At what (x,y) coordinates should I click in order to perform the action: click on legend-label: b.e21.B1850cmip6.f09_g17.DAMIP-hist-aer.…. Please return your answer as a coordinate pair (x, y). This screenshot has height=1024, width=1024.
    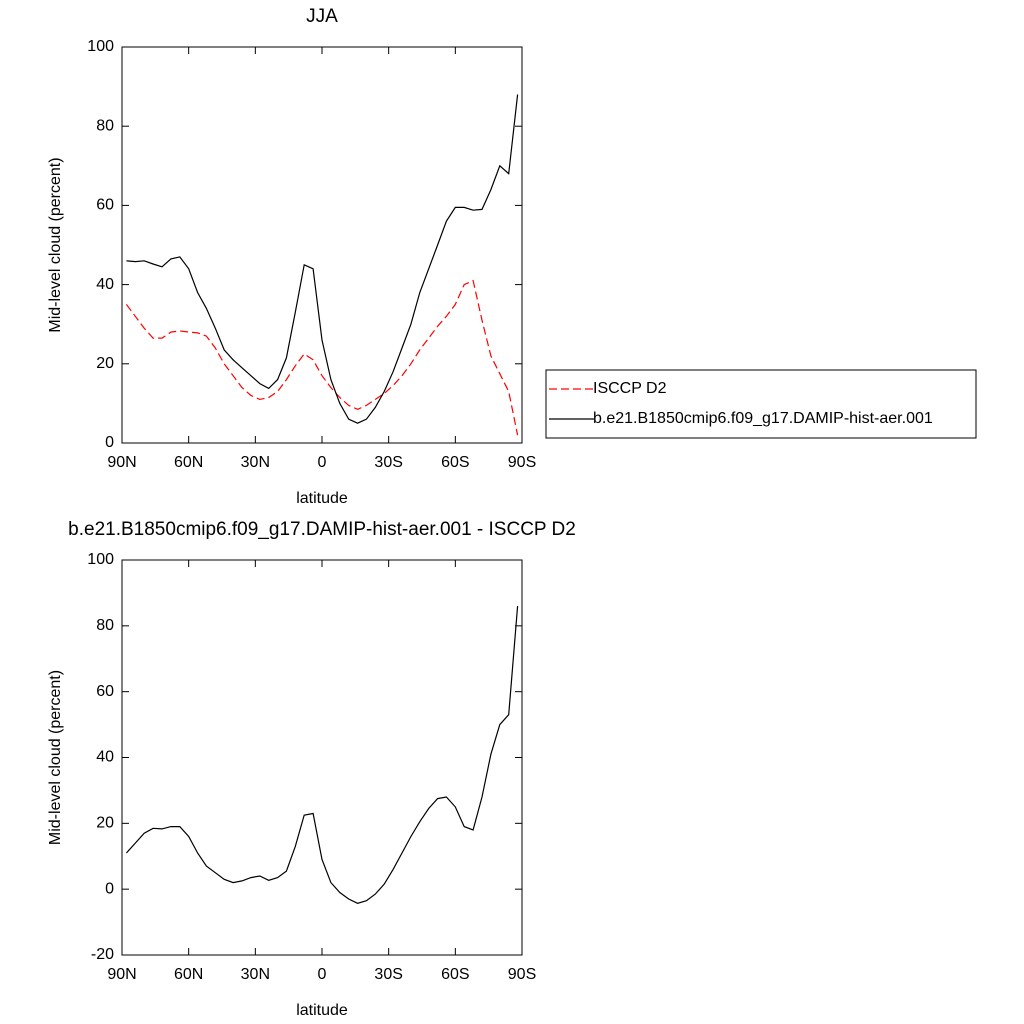
    Looking at the image, I should click on (763, 418).